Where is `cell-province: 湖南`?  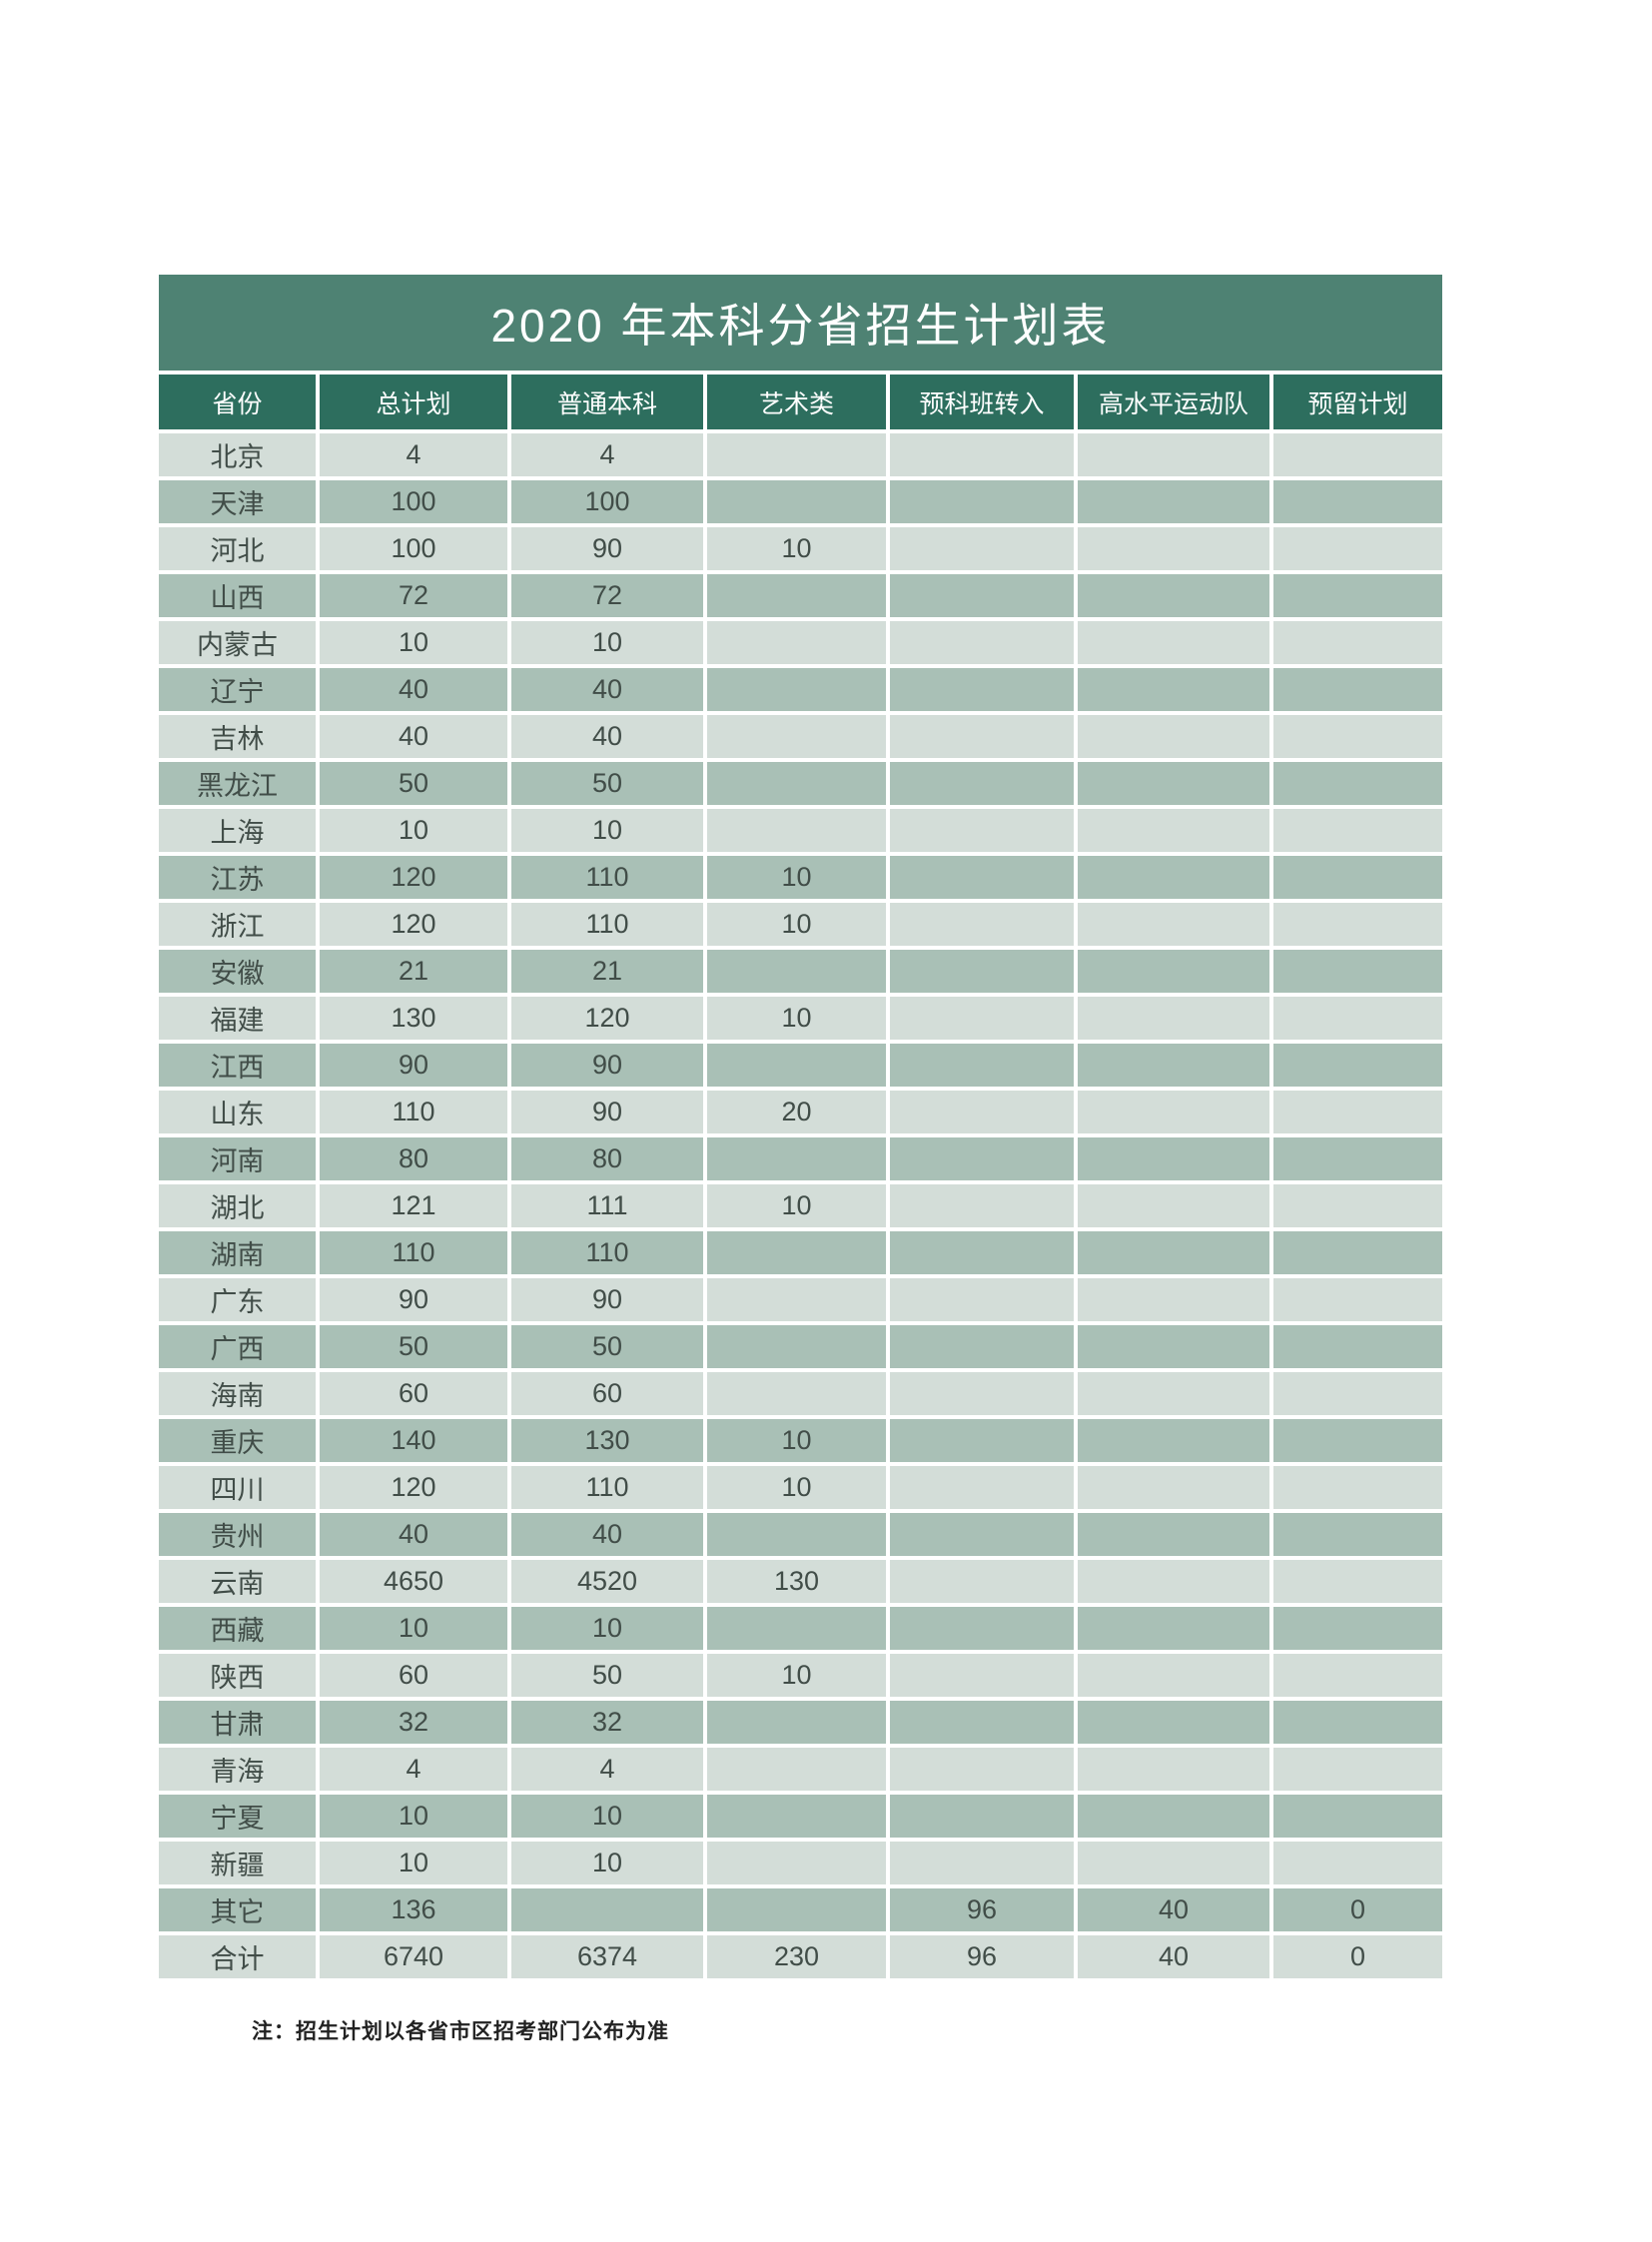
cell-province: 湖南 is located at coordinates (237, 1252).